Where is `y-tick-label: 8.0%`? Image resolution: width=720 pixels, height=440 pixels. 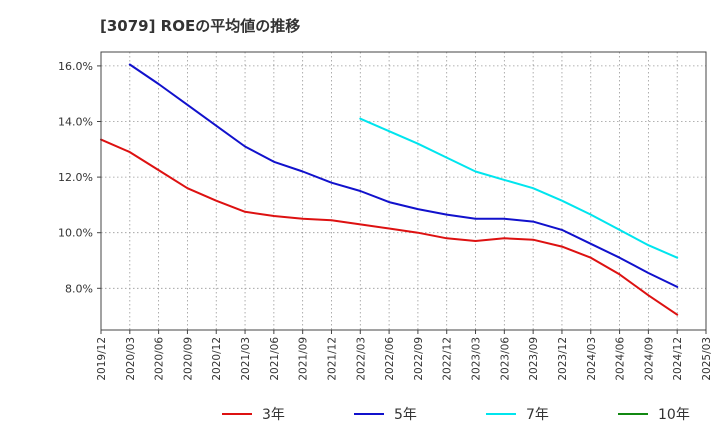
y-tick-label: 8.0% is located at coordinates (79, 288).